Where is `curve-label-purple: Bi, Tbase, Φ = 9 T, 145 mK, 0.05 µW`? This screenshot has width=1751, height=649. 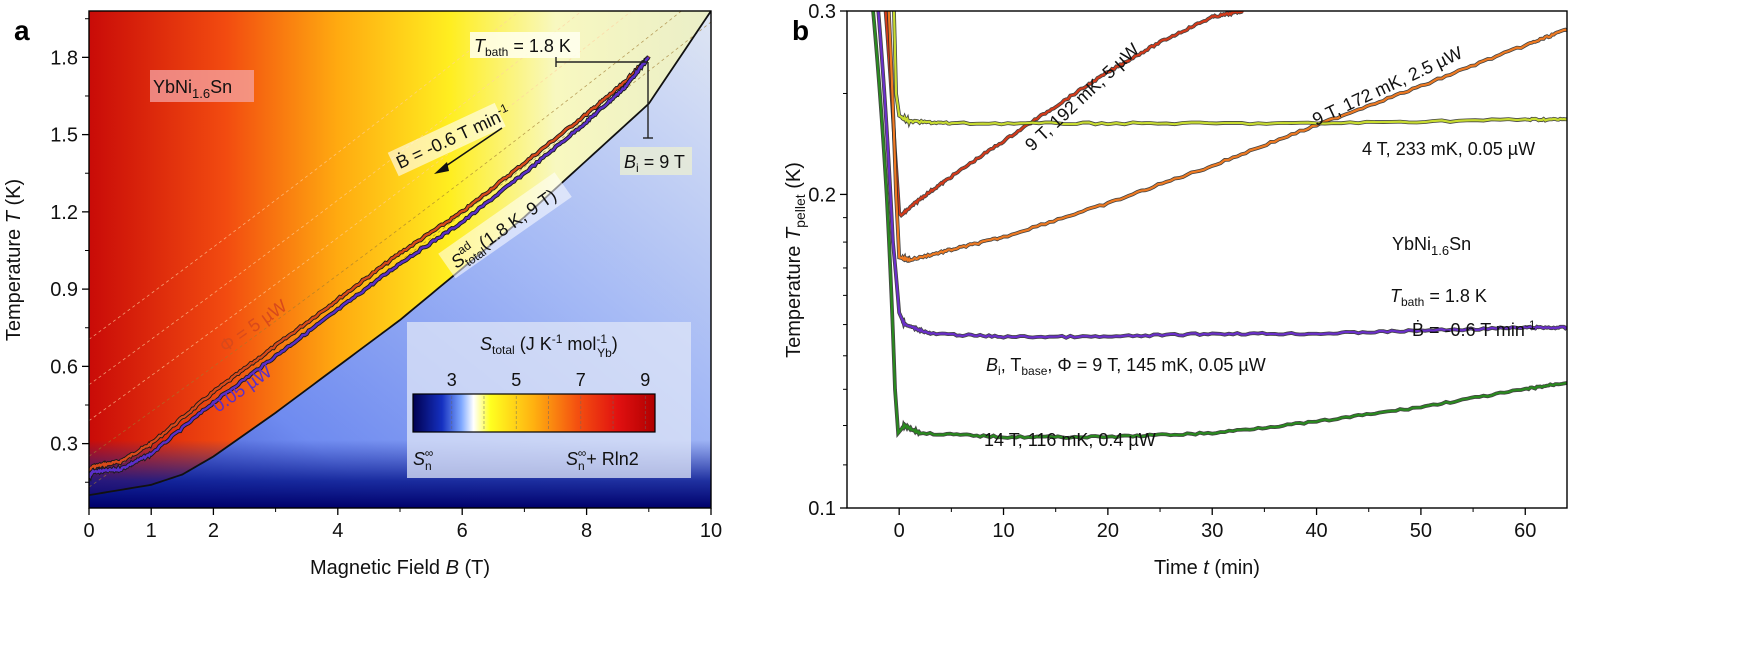
curve-label-purple: Bi, Tbase, Φ = 9 T, 145 mK, 0.05 µW is located at coordinates (1126, 366).